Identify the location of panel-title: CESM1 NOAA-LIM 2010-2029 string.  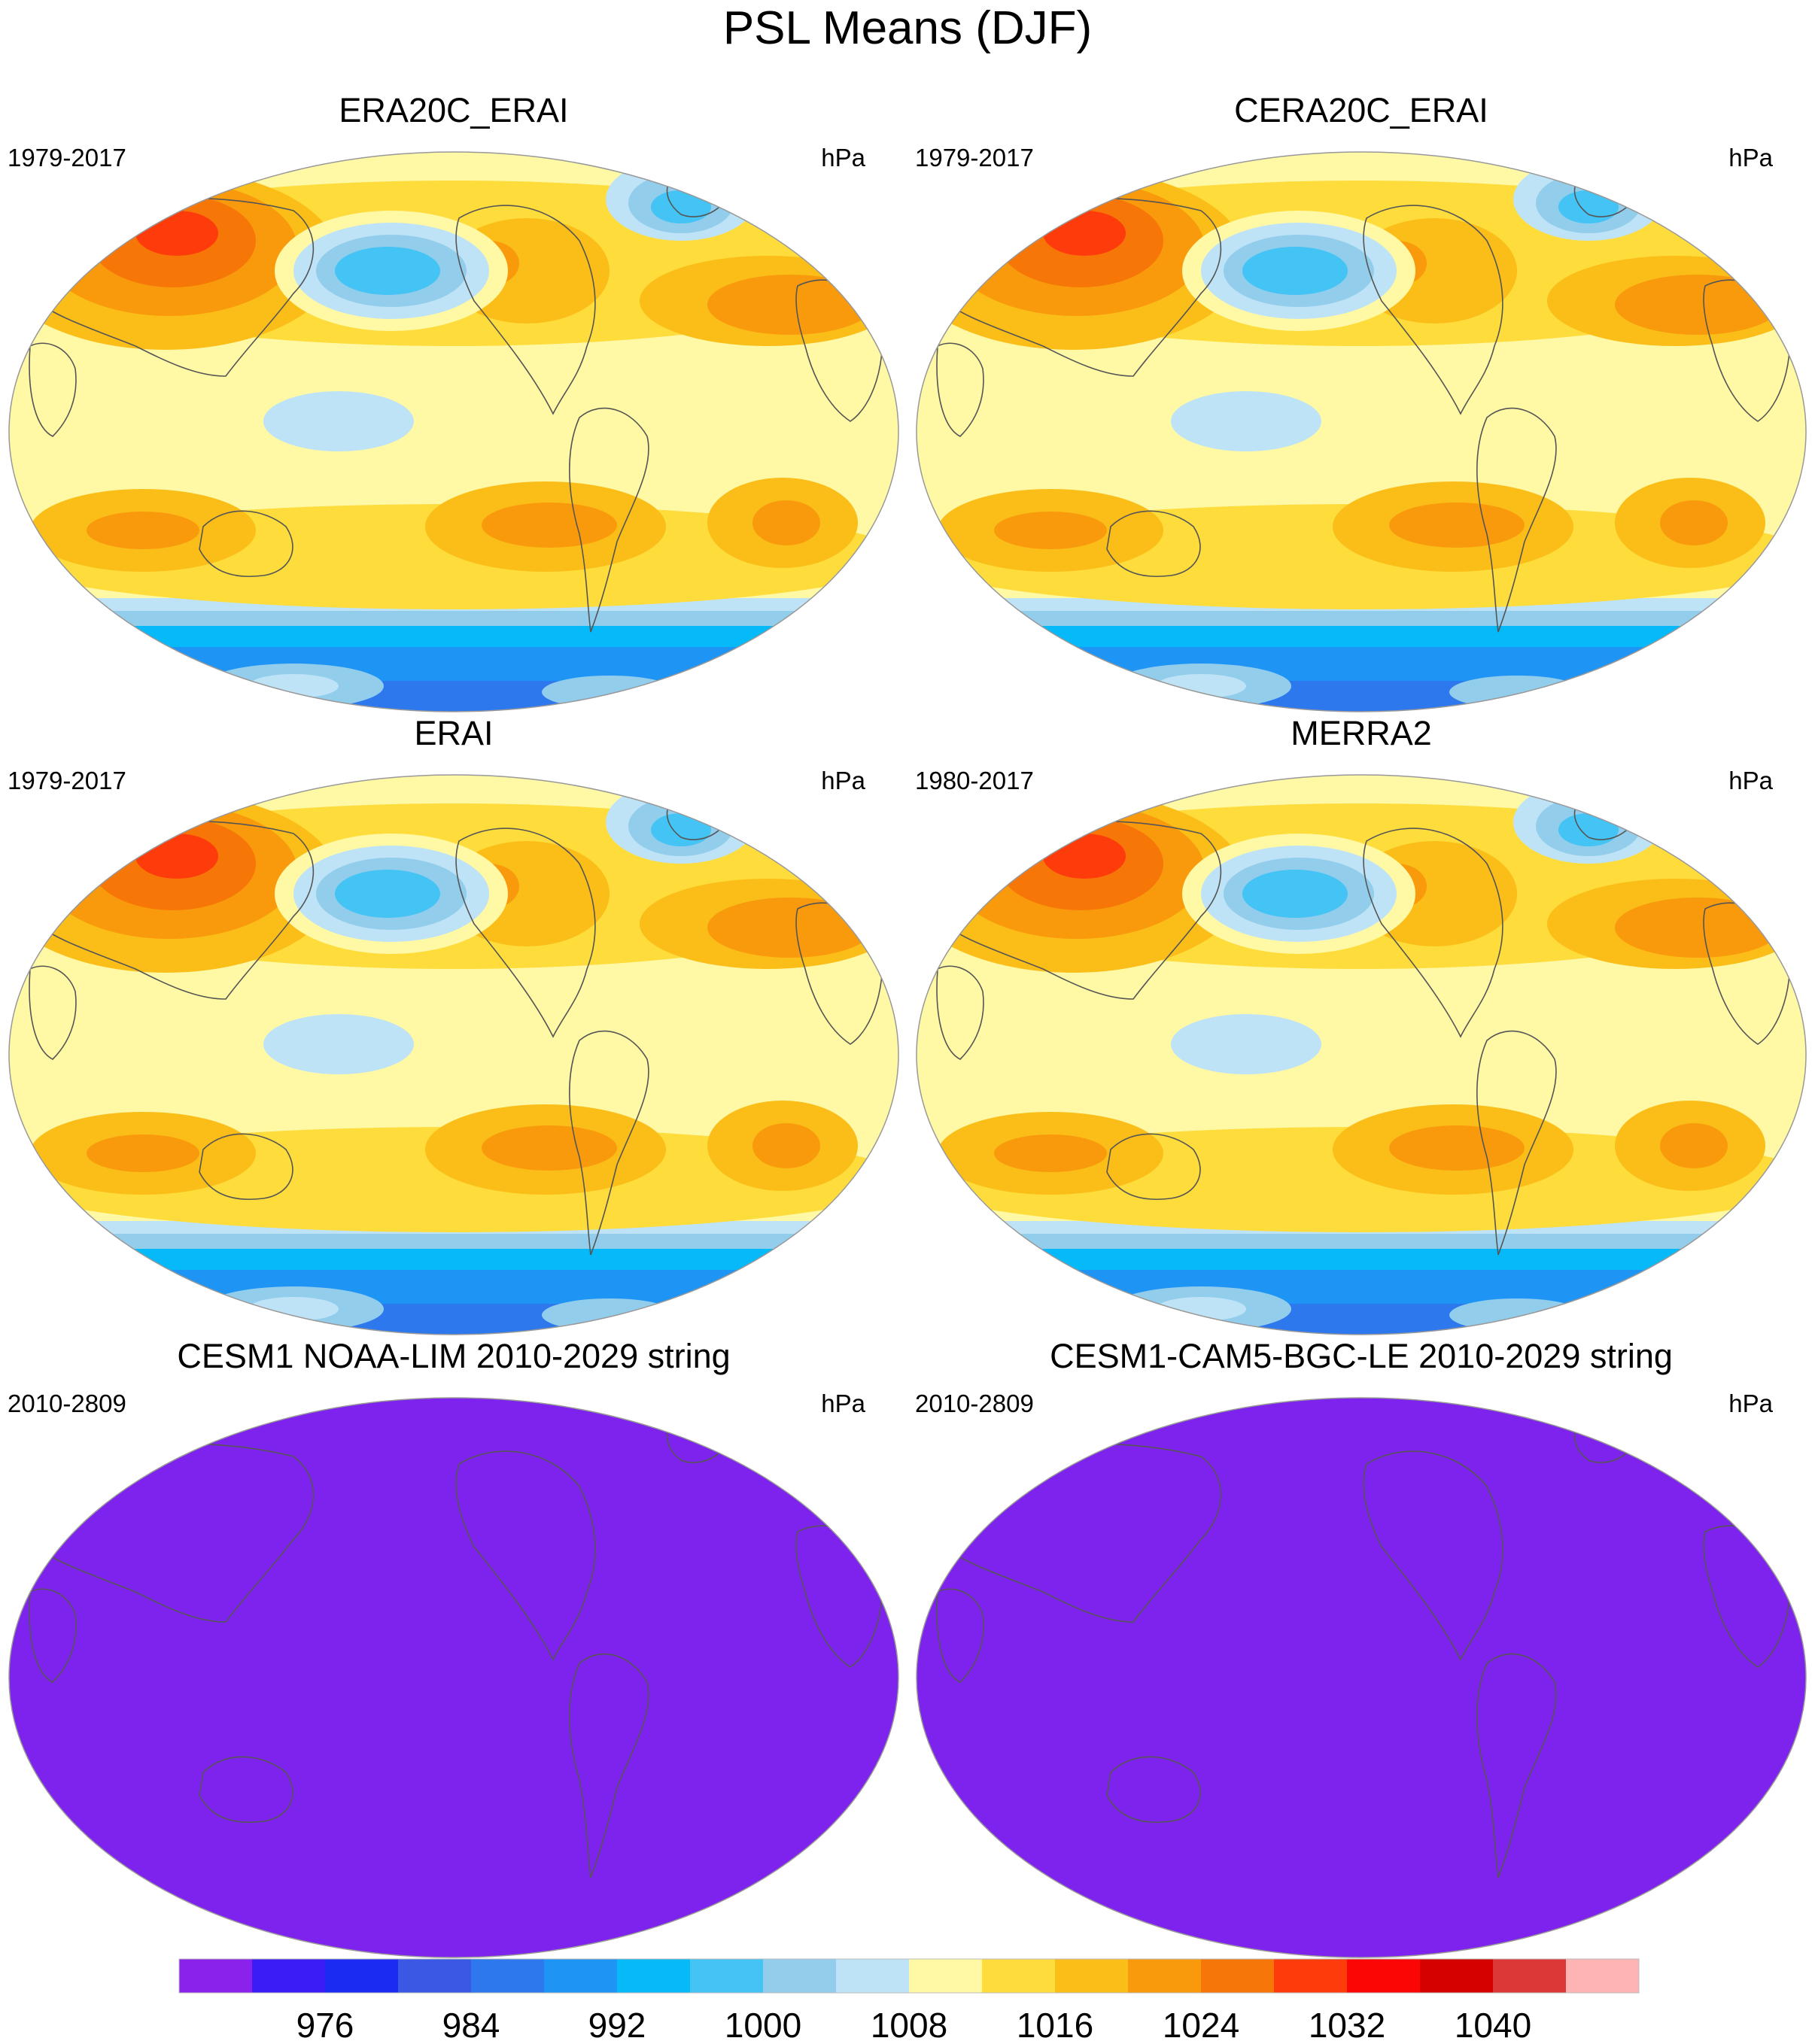
(454, 1356).